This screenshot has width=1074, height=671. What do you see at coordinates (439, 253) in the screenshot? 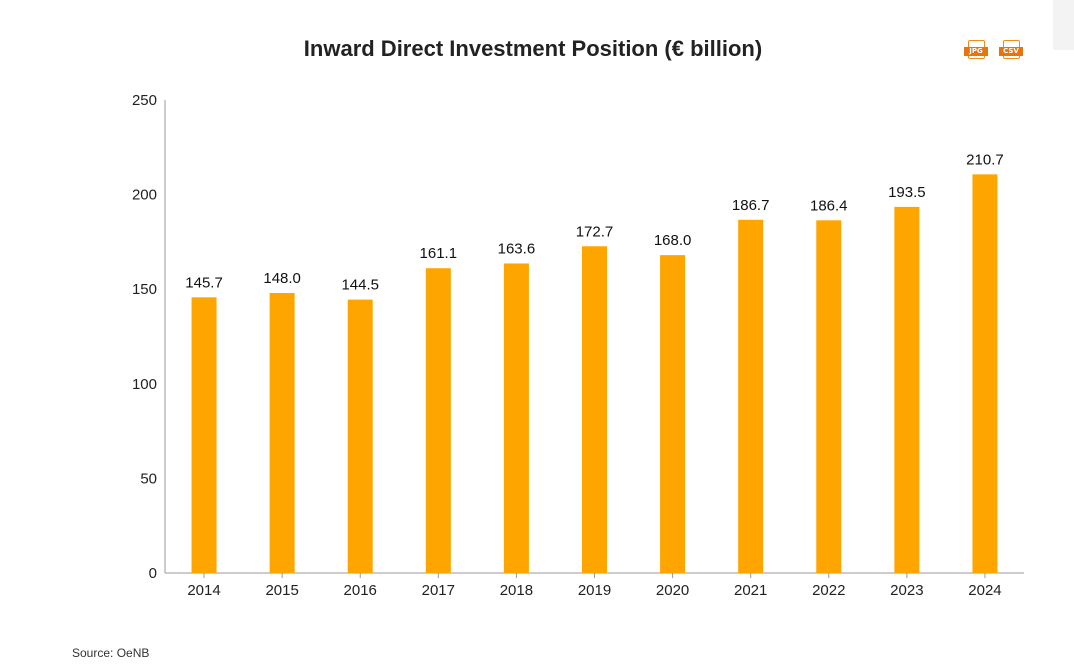
I see `data-label: 161.1` at bounding box center [439, 253].